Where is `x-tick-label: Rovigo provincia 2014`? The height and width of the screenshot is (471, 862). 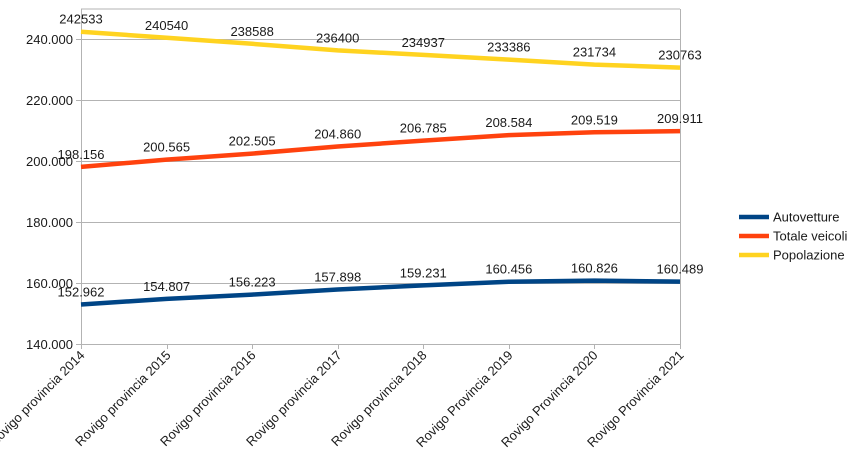
x-tick-label: Rovigo provincia 2014 is located at coordinates (44, 399).